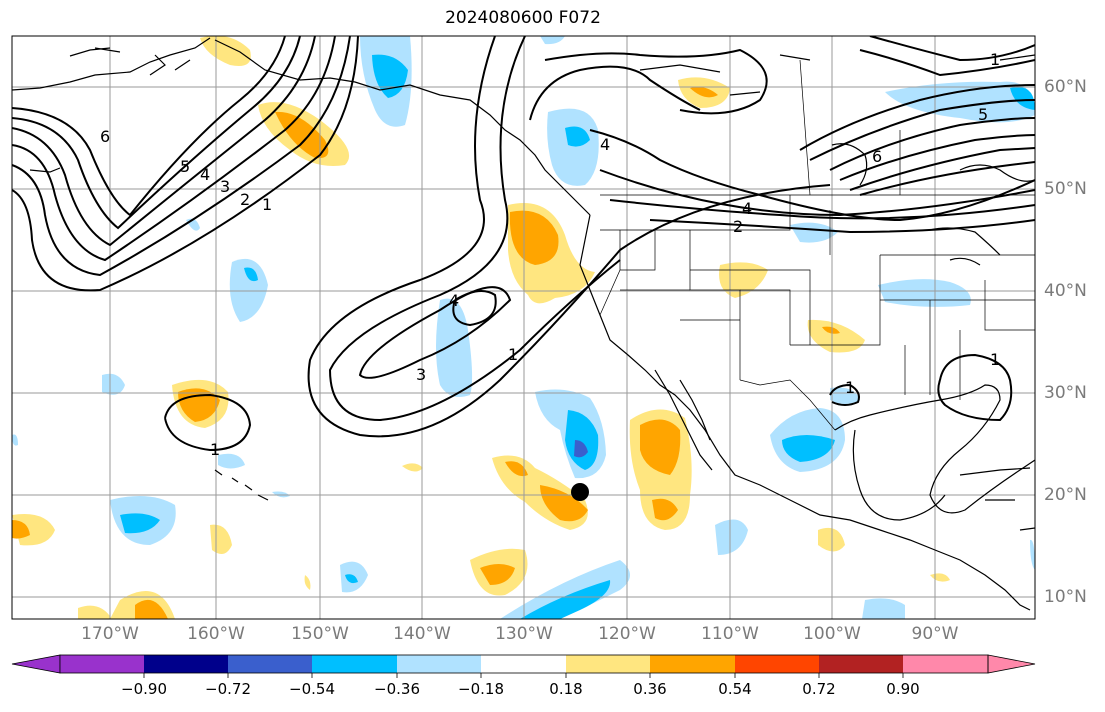 Image resolution: width=1105 pixels, height=712 pixels. Describe the element at coordinates (580, 492) in the screenshot. I see `storm-center-marker` at that location.